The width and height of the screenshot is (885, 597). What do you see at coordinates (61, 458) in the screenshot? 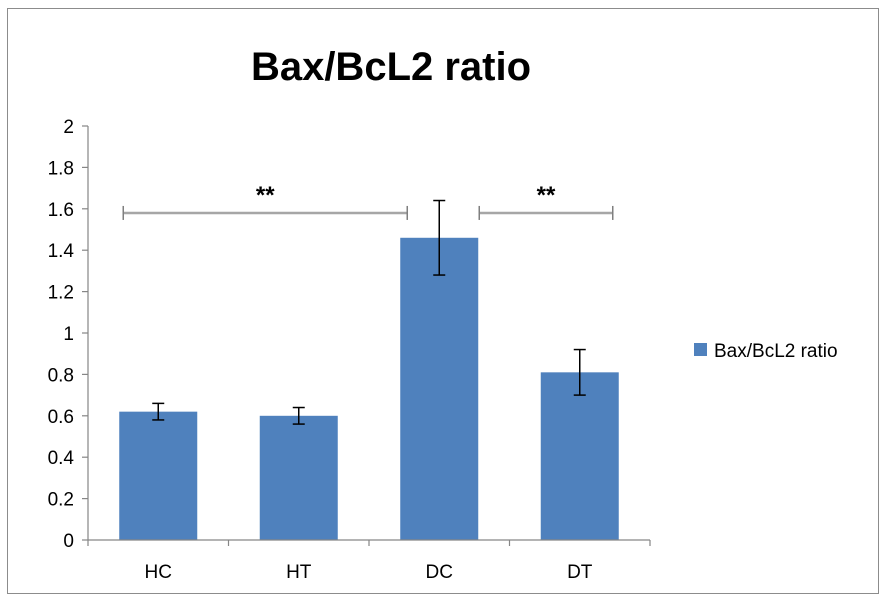
I see `y-tick-label: 0.4` at bounding box center [61, 458].